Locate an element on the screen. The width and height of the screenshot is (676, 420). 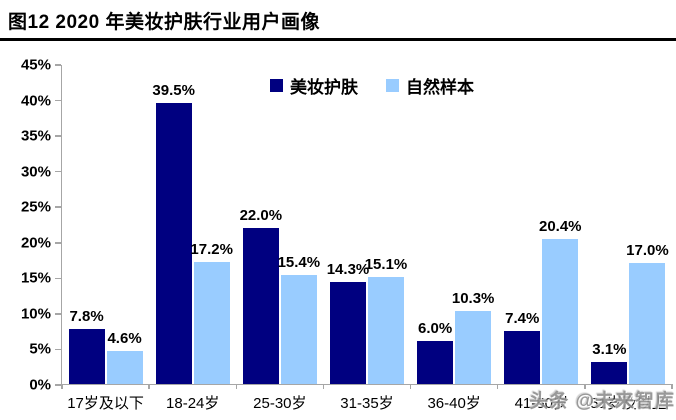
bar-value-label: 3.1% is located at coordinates (609, 349).